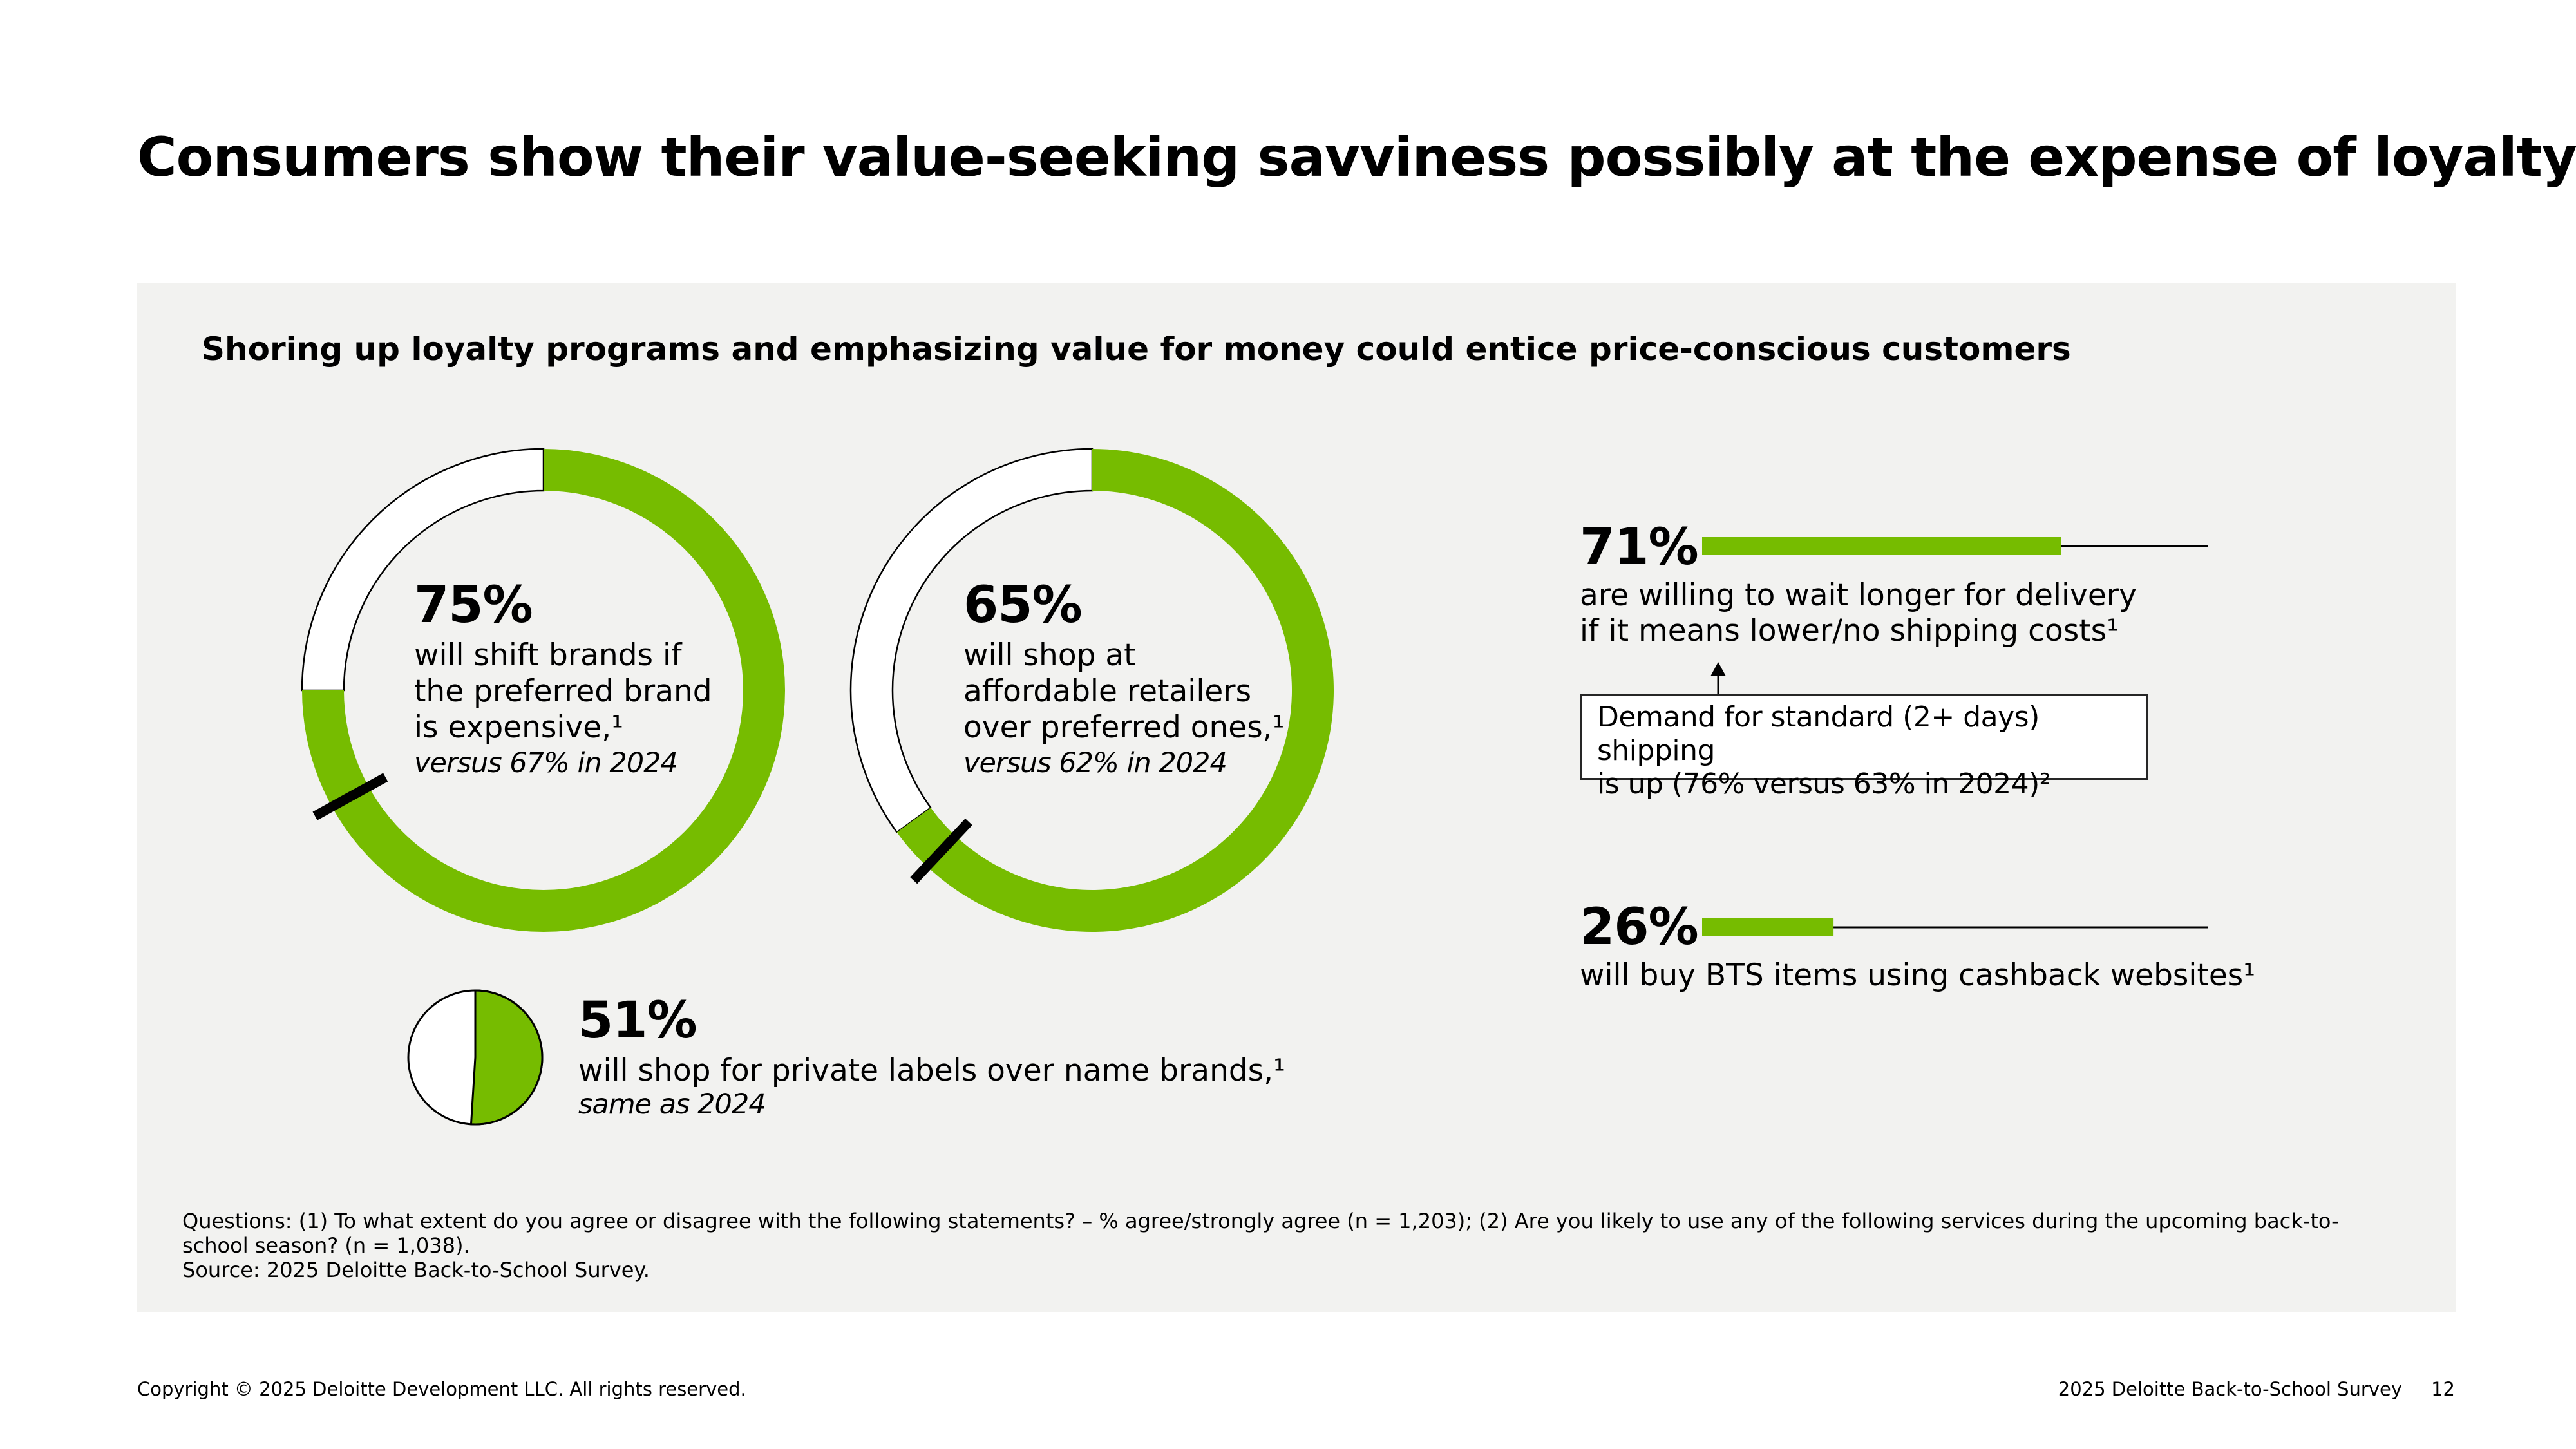 This screenshot has height=1449, width=2576. What do you see at coordinates (546, 763) in the screenshot?
I see `donut-1-comparison: versus 67% in 2024` at bounding box center [546, 763].